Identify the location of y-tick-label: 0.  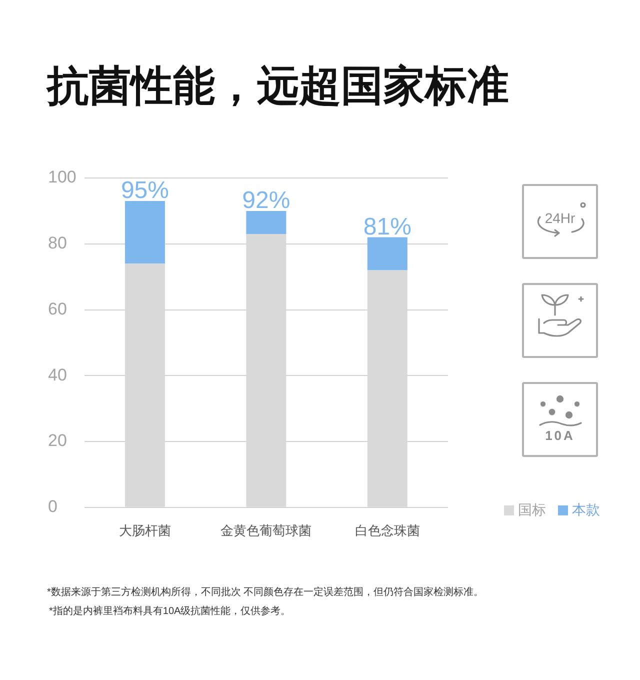
(53, 506).